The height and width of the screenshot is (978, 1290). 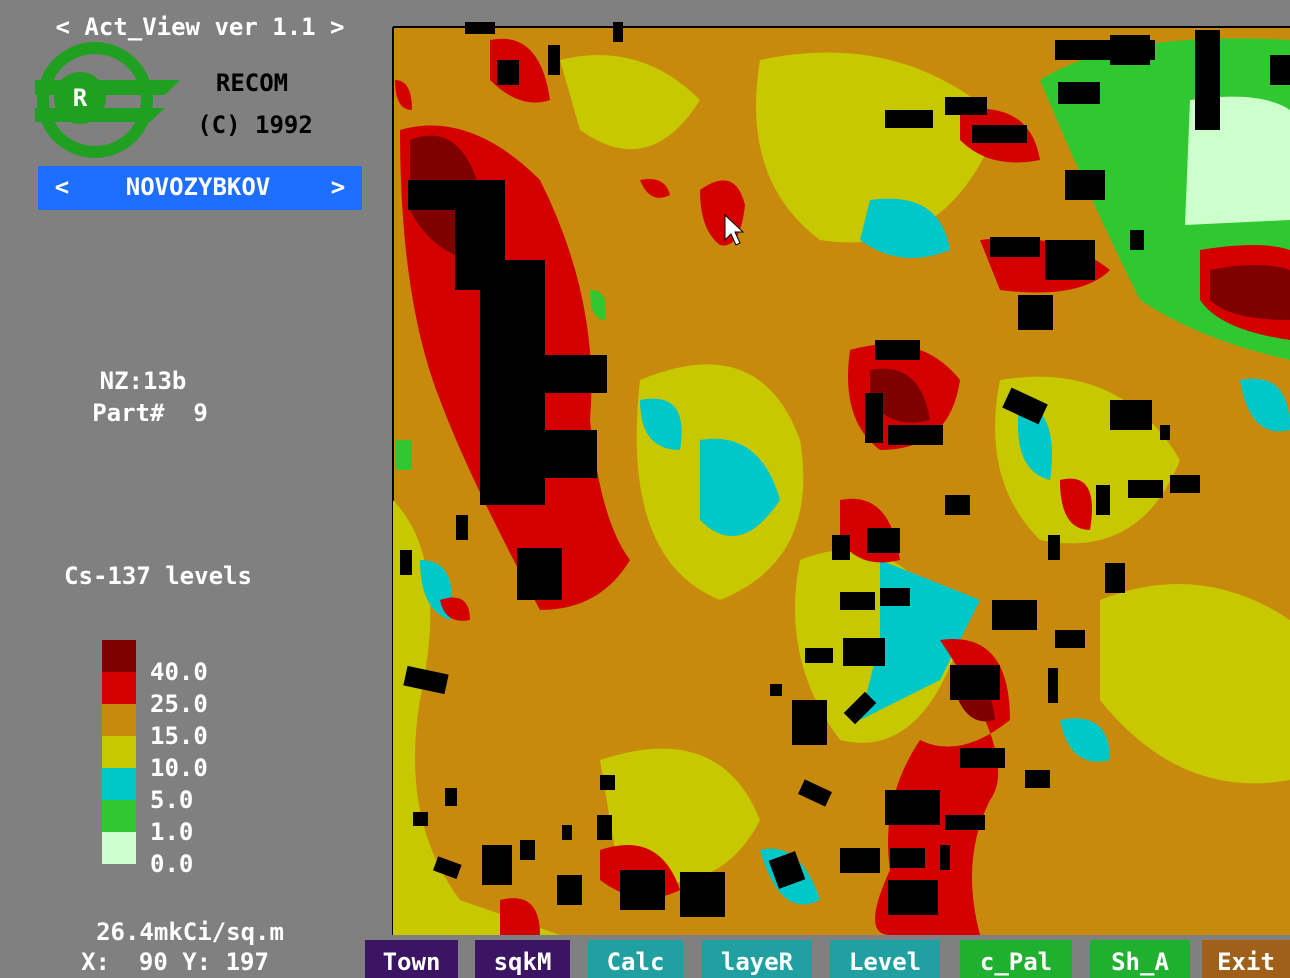 What do you see at coordinates (200, 27) in the screenshot?
I see `app-title: < Act_View ver 1.1 >` at bounding box center [200, 27].